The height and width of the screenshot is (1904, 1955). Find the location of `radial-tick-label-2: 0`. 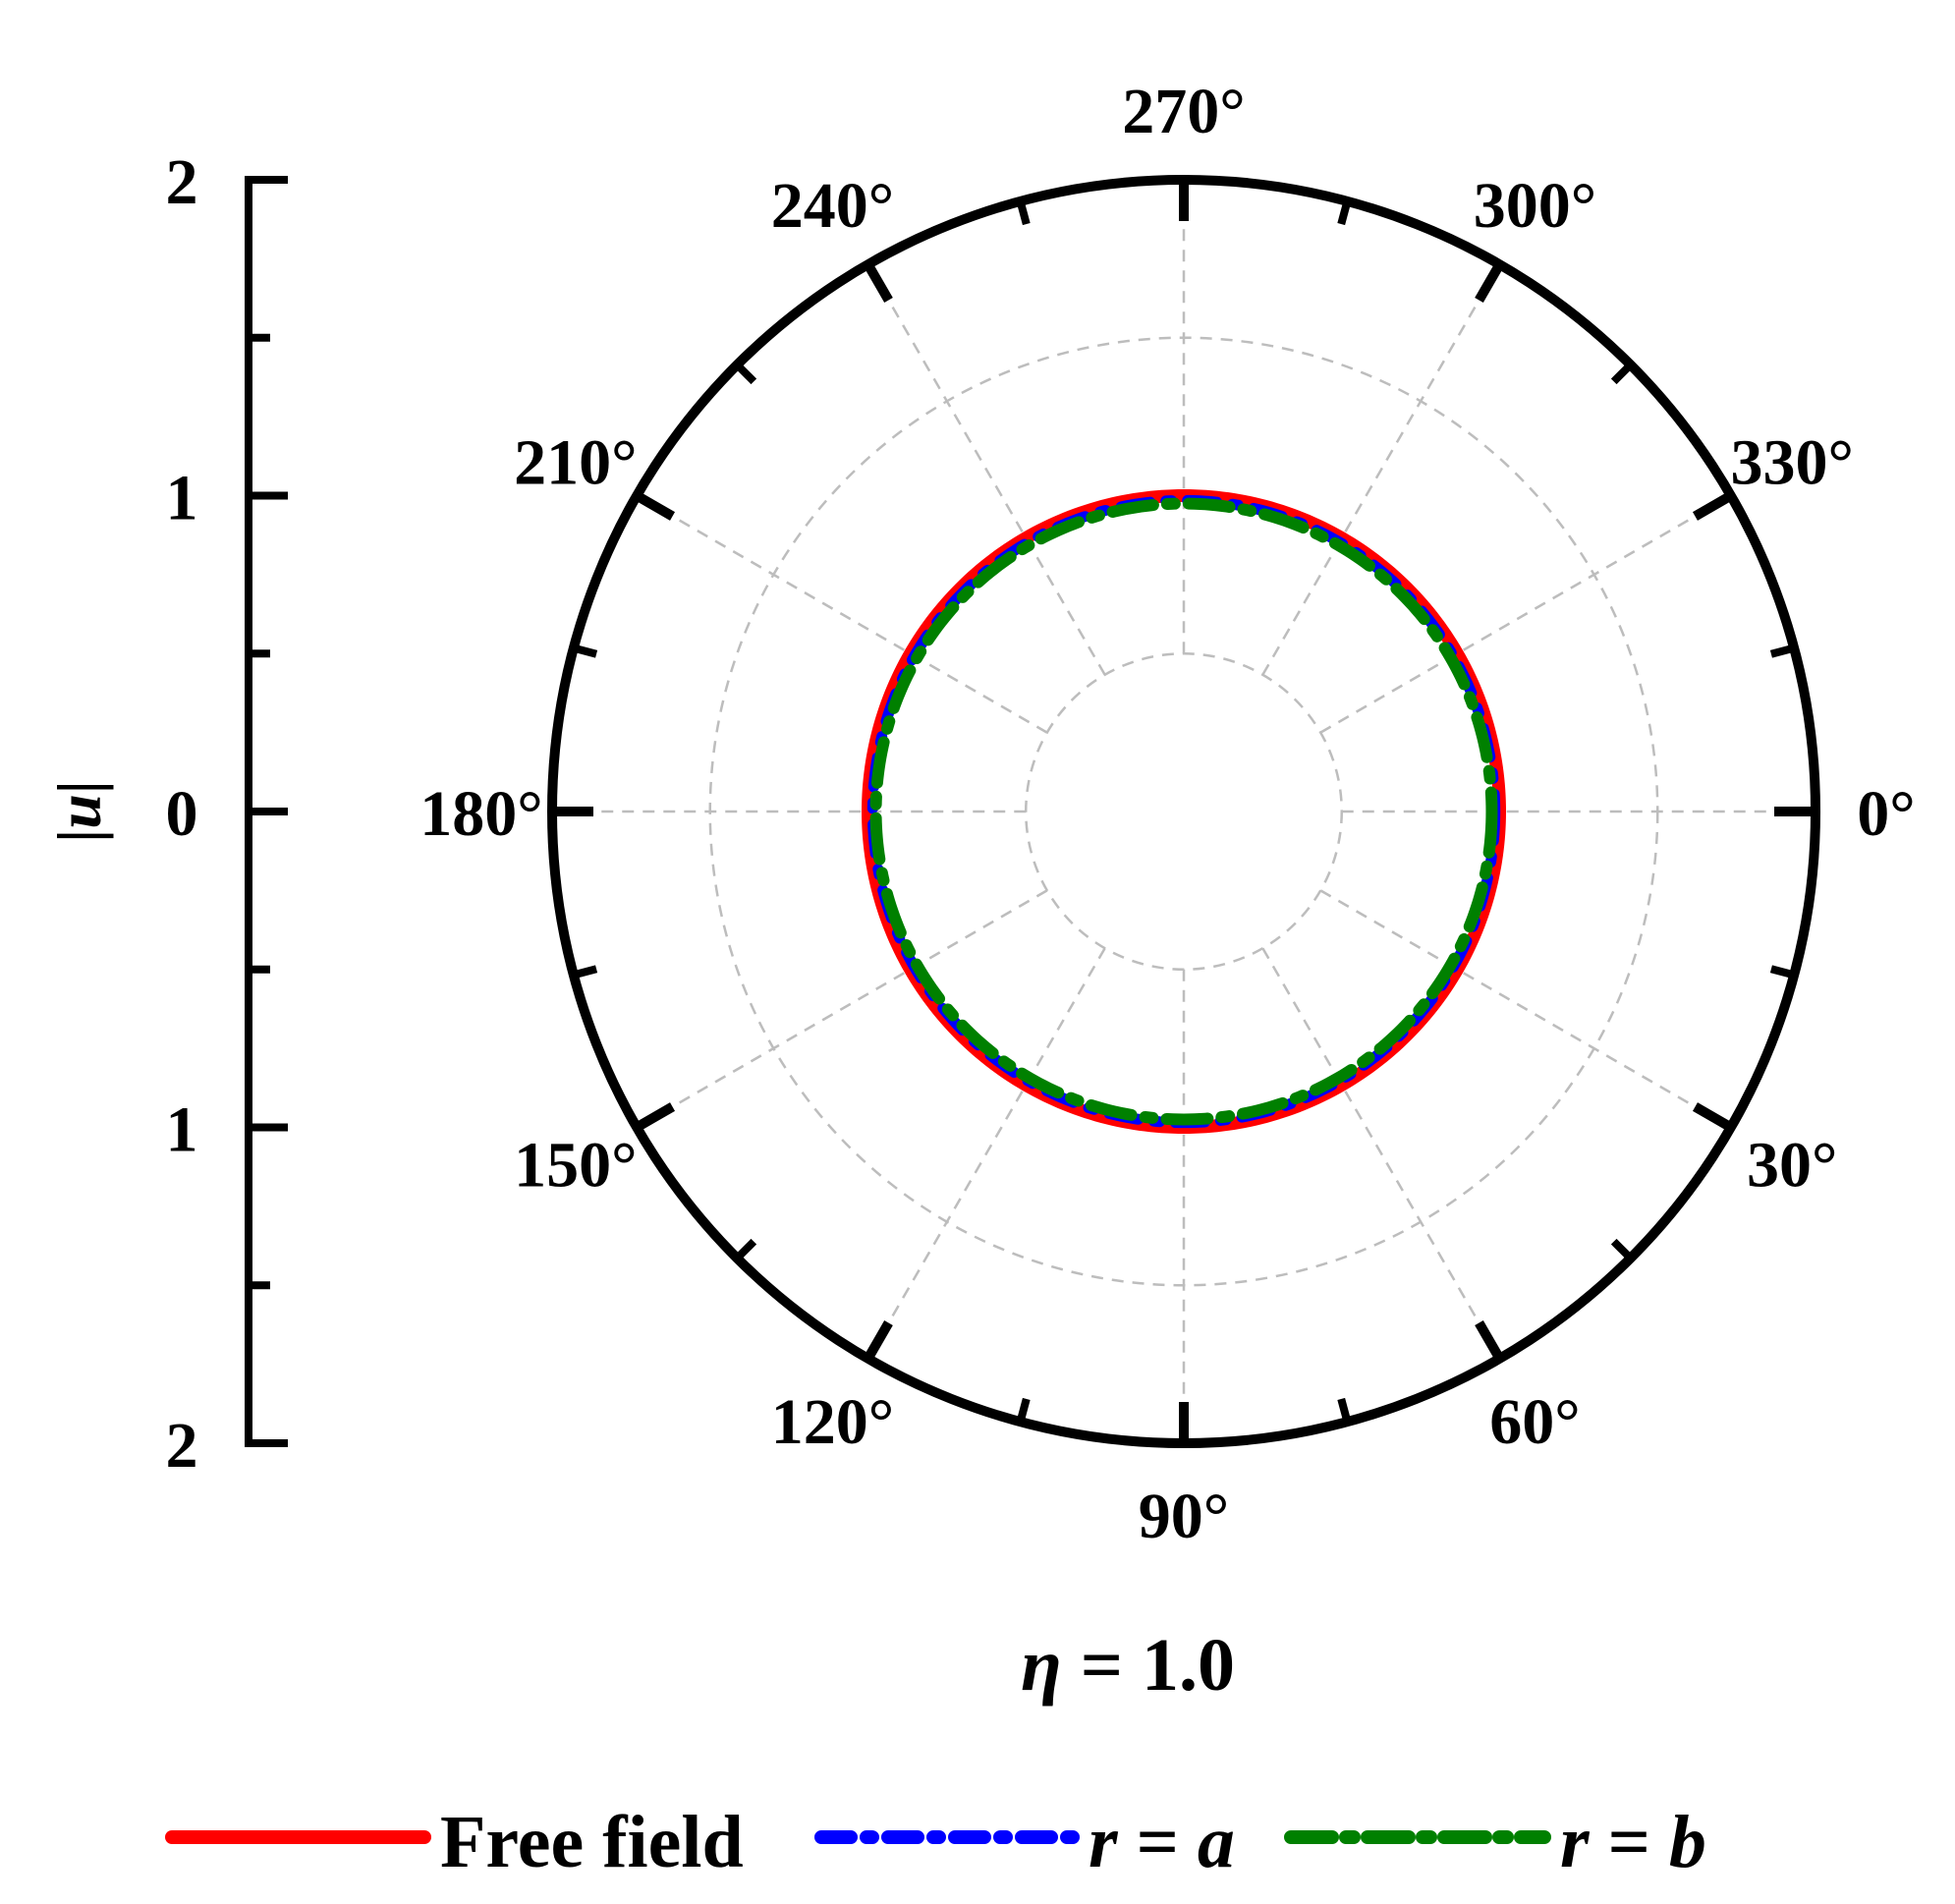

radial-tick-label-2: 0 is located at coordinates (182, 814).